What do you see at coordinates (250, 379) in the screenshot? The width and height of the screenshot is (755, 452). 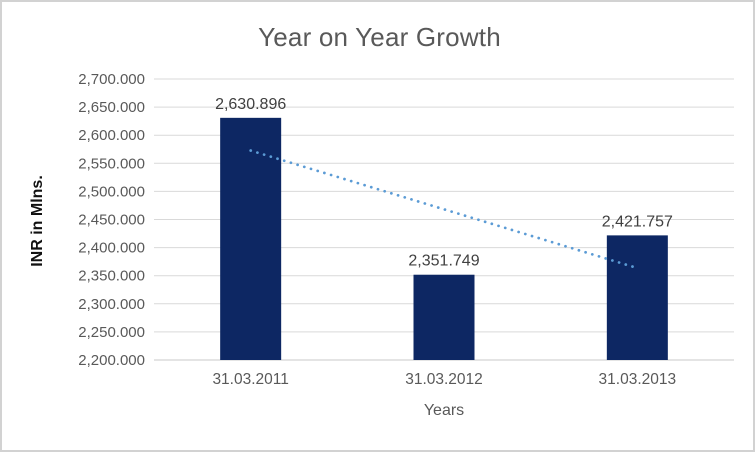 I see `x-tick-label: 31.03.2011` at bounding box center [250, 379].